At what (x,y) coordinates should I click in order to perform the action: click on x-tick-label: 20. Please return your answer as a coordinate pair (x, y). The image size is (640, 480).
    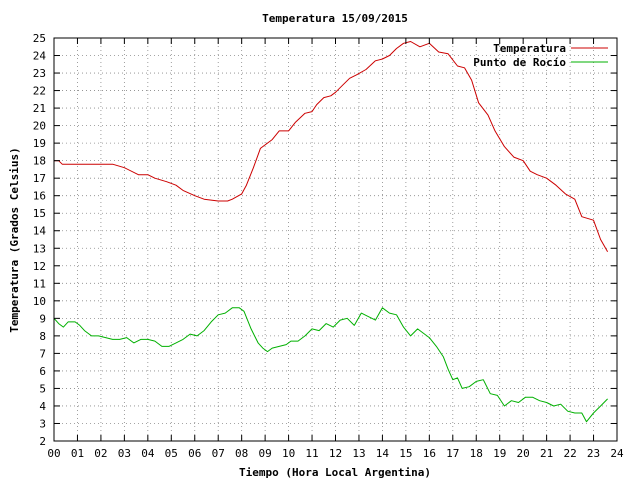
    Looking at the image, I should click on (523, 453).